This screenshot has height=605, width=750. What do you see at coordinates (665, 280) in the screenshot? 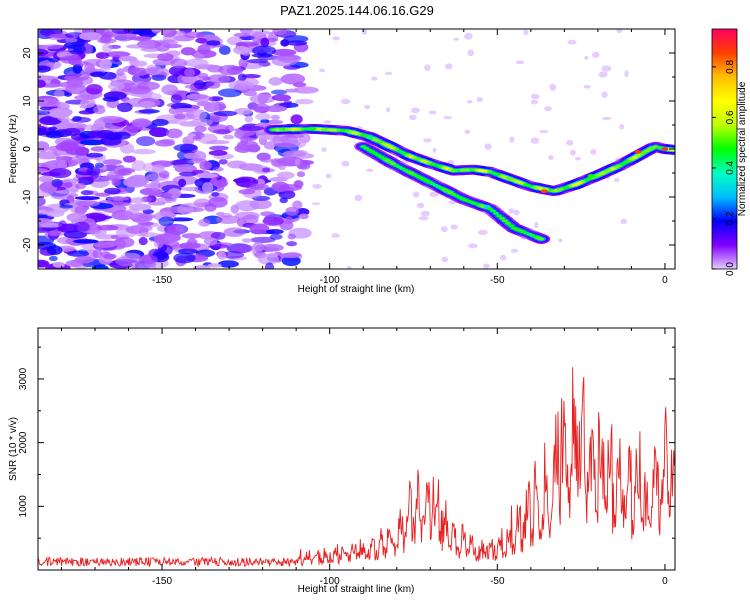
I see `x-tick-label: 0` at bounding box center [665, 280].